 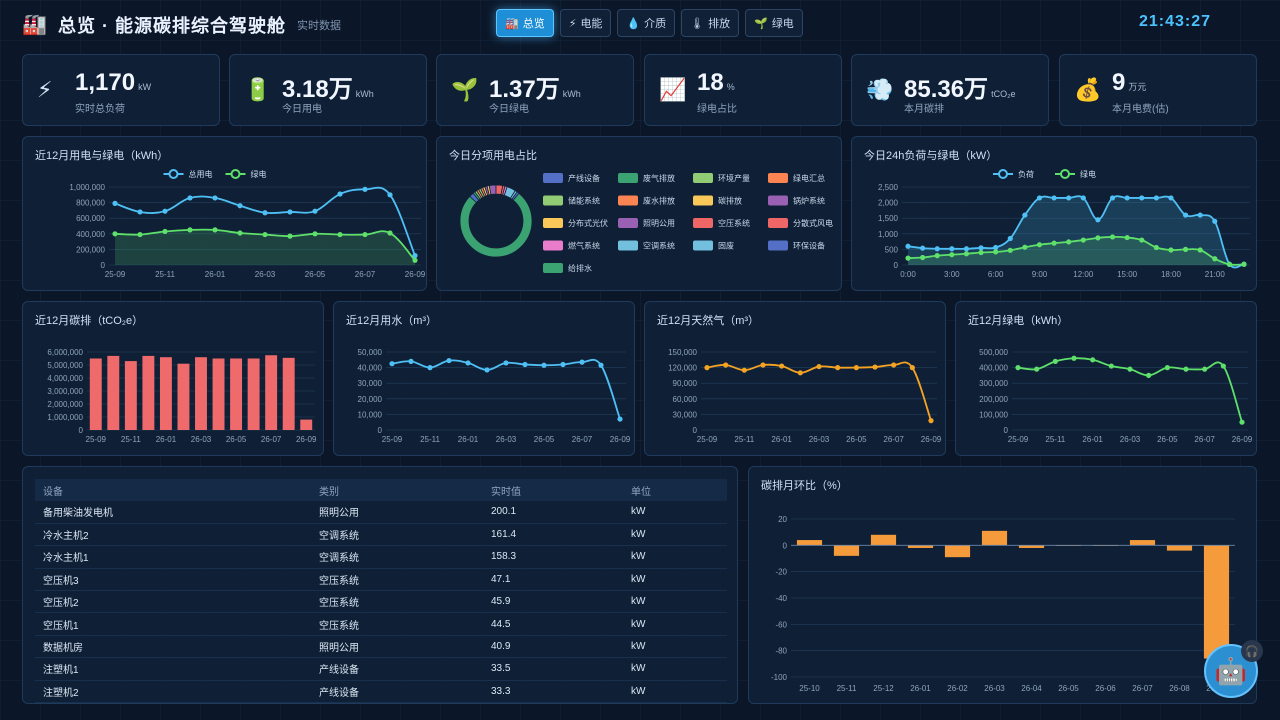 I want to click on table-row: 注塑机2 产线设备 33.3 kW, so click(x=381, y=691).